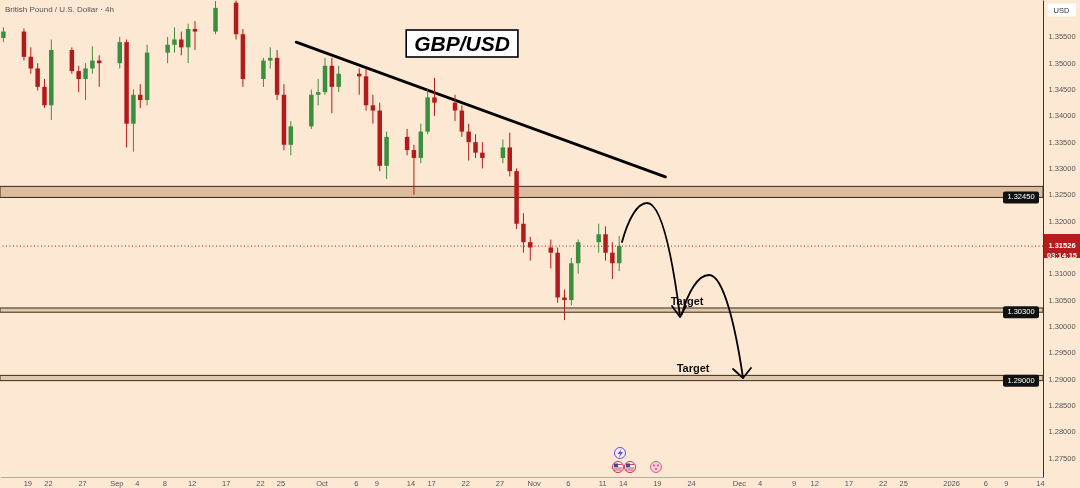 This screenshot has height=488, width=1080. What do you see at coordinates (59, 9) in the screenshot?
I see `text: British Pound / U.S. Dollar · 4h` at bounding box center [59, 9].